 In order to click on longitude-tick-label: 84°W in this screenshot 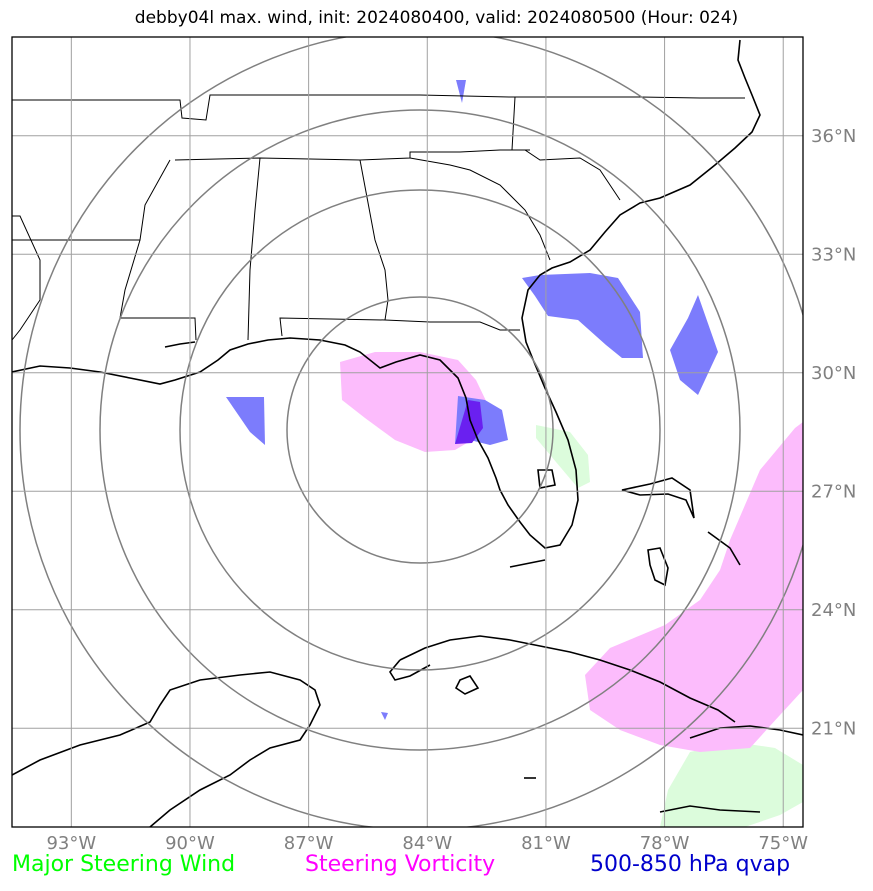, I will do `click(427, 843)`.